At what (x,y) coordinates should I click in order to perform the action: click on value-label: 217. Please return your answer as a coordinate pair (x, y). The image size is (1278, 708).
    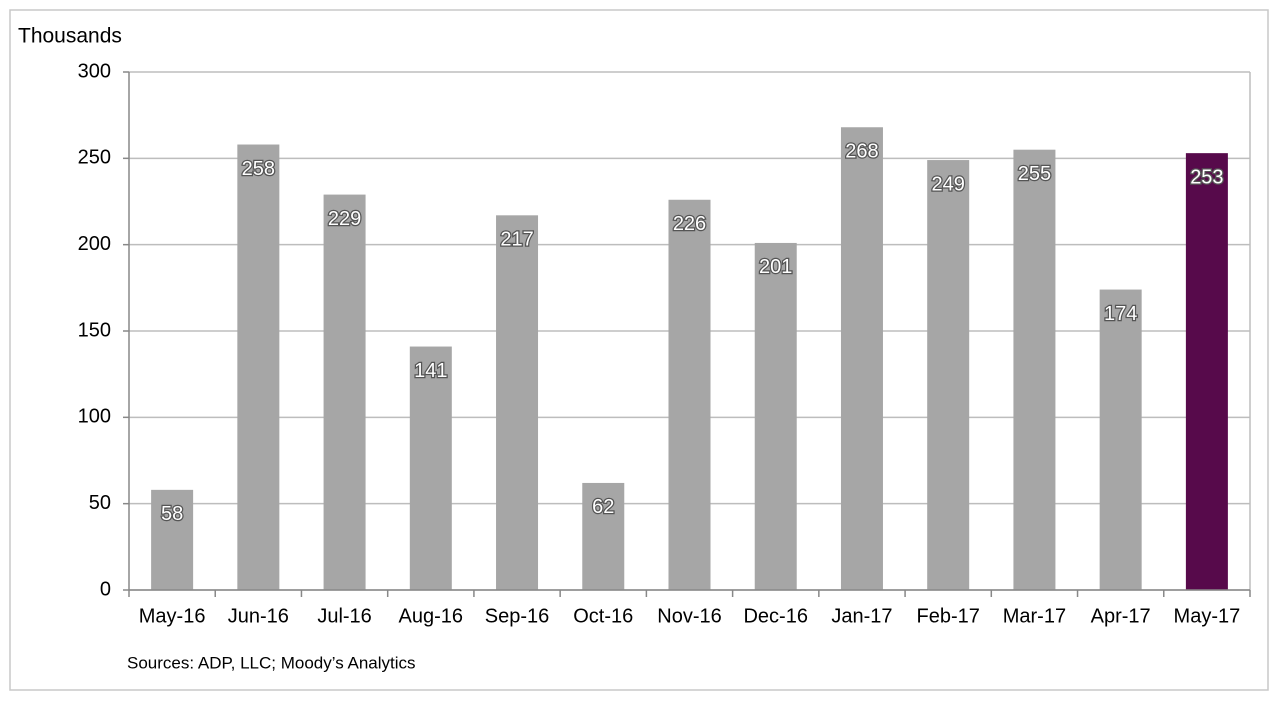
    Looking at the image, I should click on (516, 240).